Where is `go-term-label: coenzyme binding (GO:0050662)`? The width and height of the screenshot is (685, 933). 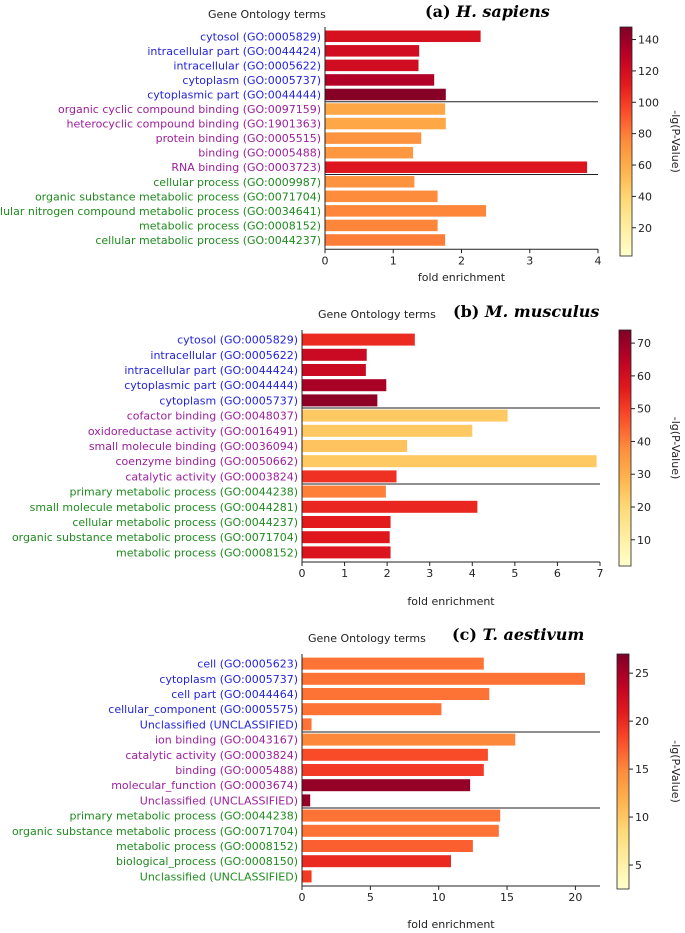
go-term-label: coenzyme binding (GO:0050662) is located at coordinates (206, 461).